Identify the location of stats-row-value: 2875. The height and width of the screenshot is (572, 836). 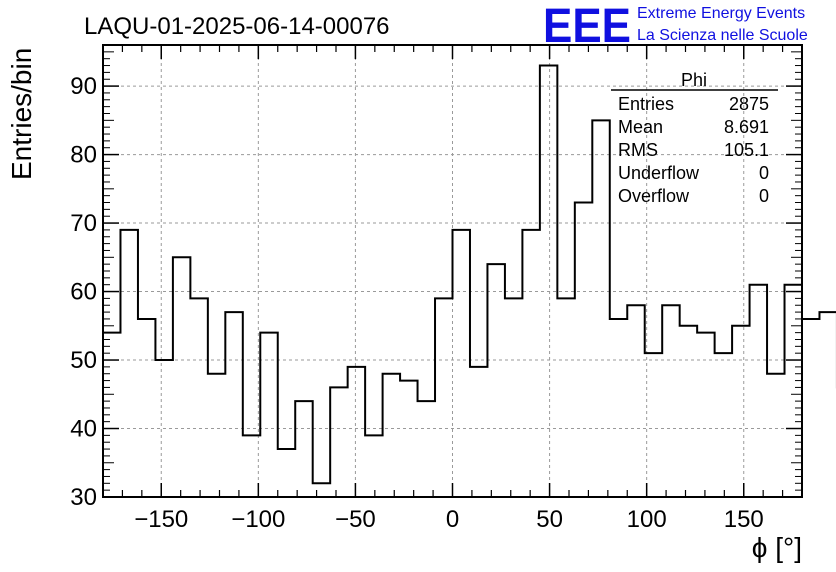
(749, 104).